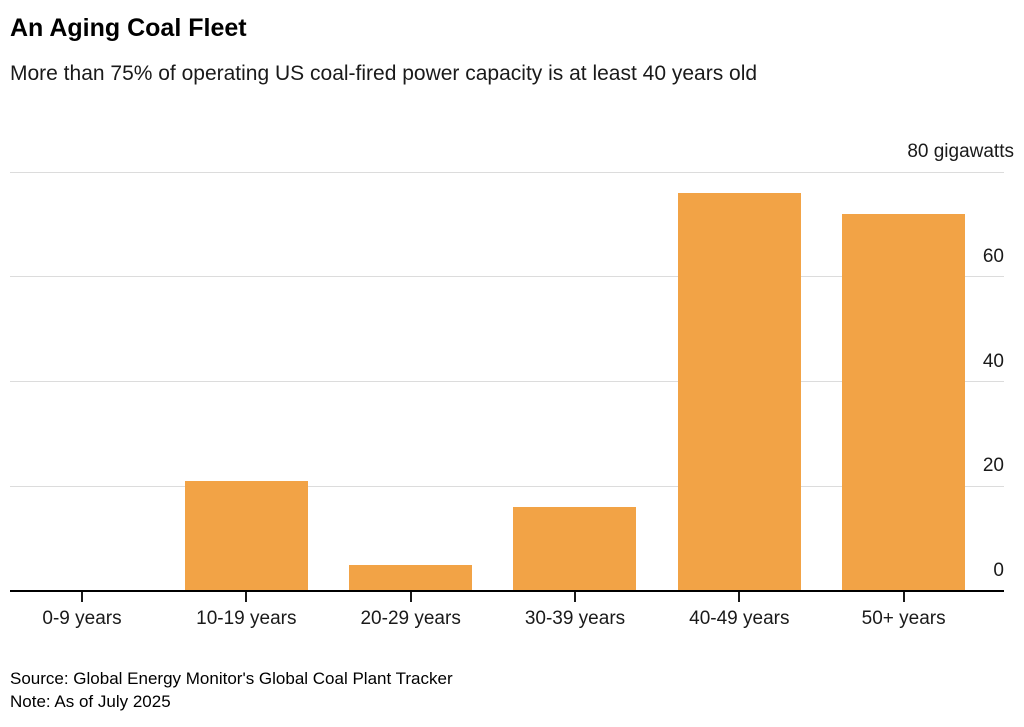 Image resolution: width=1024 pixels, height=727 pixels. Describe the element at coordinates (739, 597) in the screenshot. I see `x-tick-40-49-years` at that location.